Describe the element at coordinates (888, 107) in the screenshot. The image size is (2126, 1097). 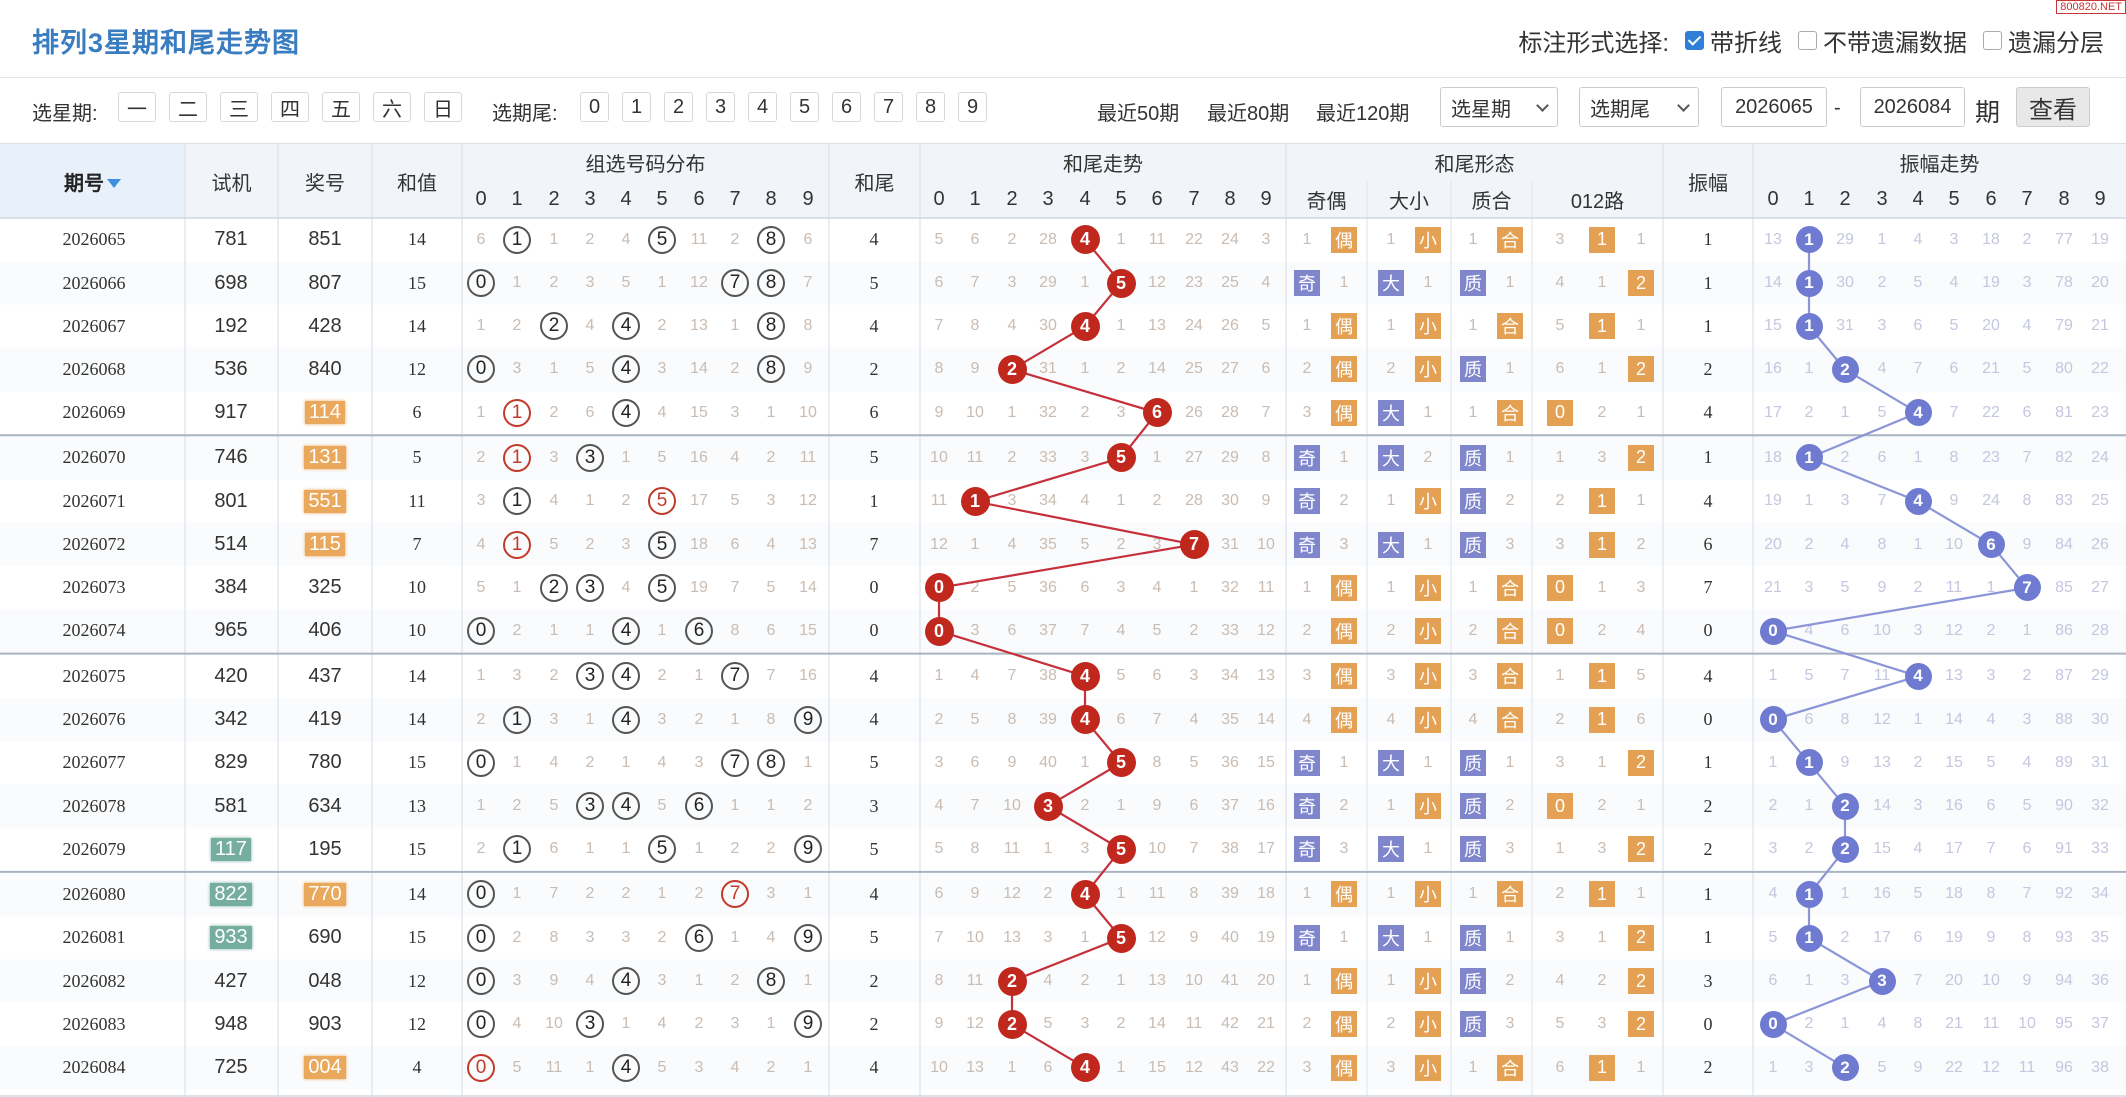
I see `tail-button-7: 7` at that location.